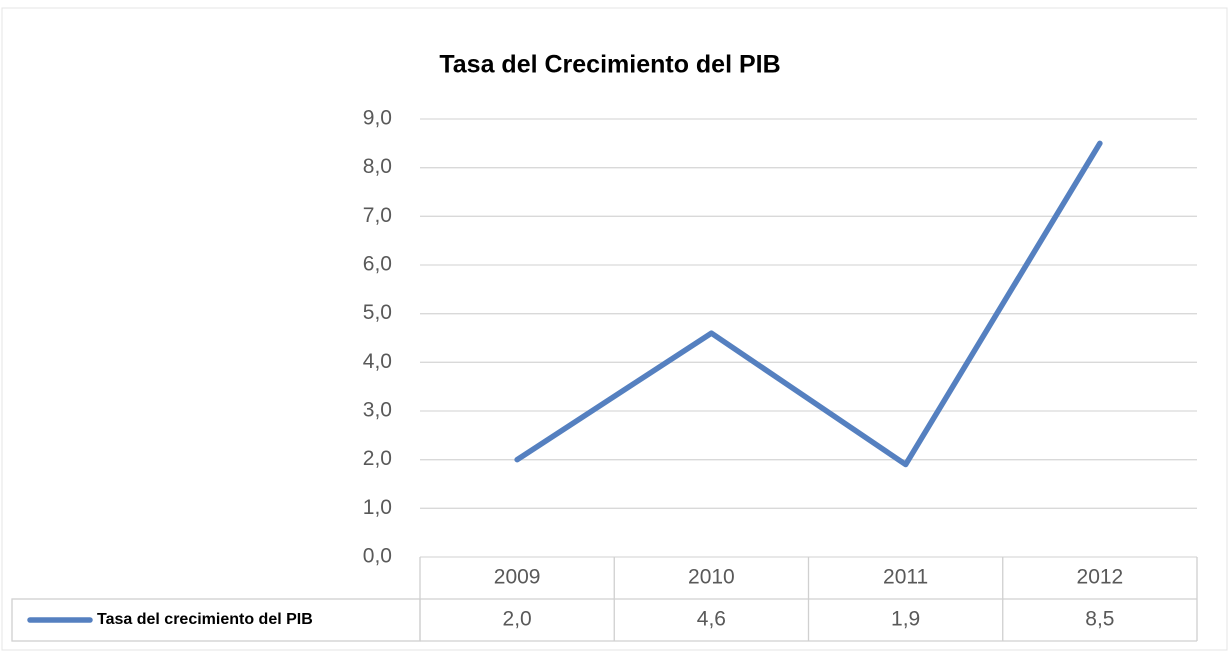 The image size is (1229, 657). Describe the element at coordinates (517, 577) in the screenshot. I see `x-tick-label: 2009` at that location.